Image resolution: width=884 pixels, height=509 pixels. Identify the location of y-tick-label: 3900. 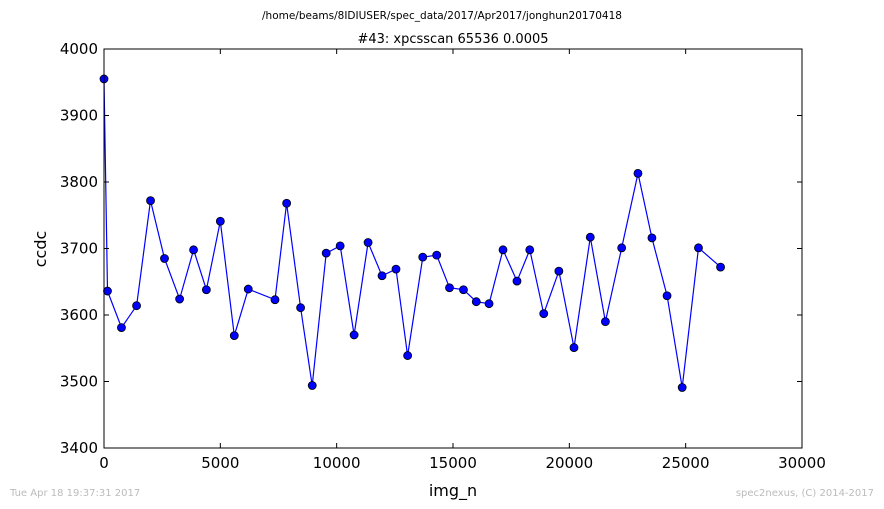
(79, 116).